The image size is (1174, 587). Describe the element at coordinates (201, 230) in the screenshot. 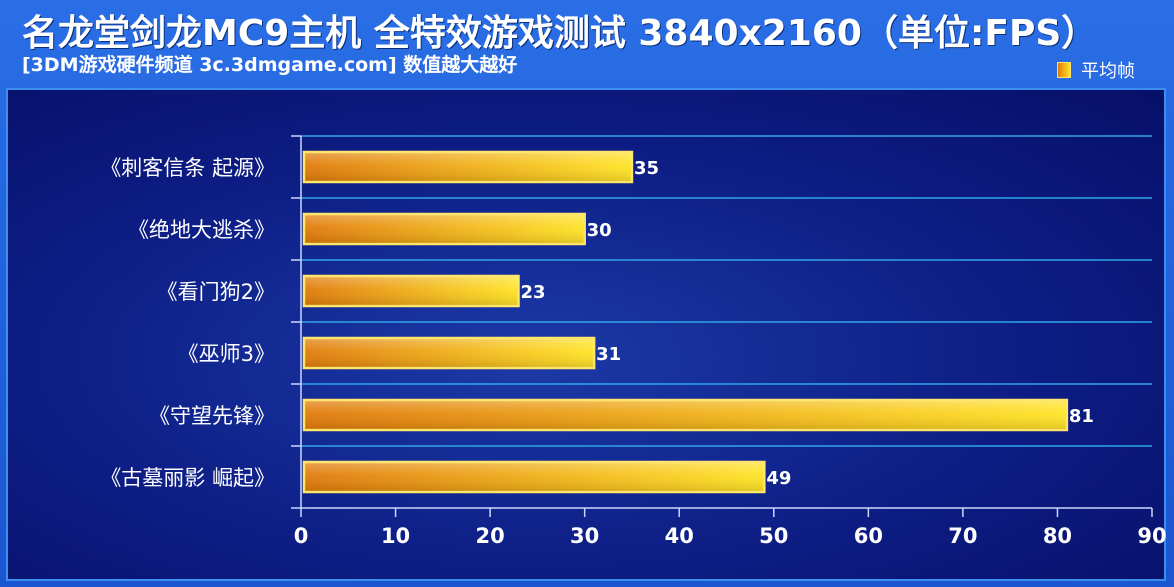

I see `category-label: 《绝地大逃杀》` at that location.